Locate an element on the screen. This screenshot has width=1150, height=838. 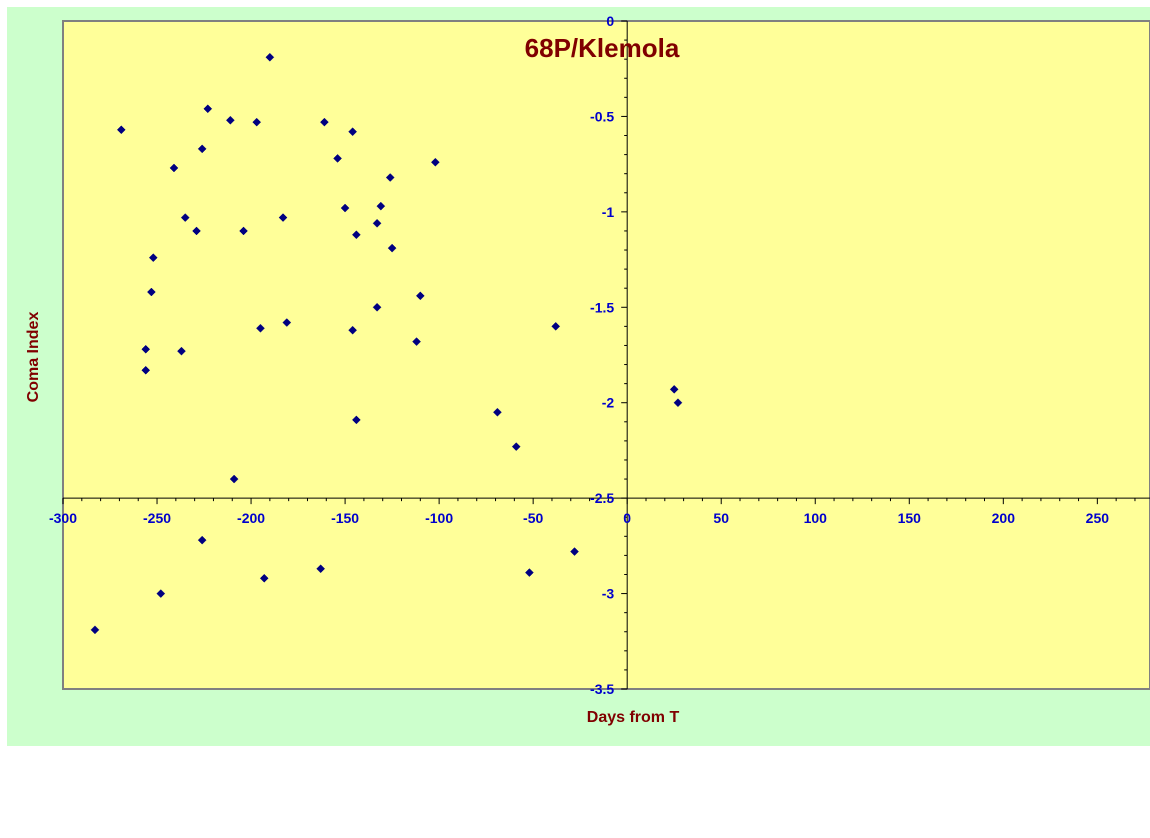
y-axis-title: Coma Index is located at coordinates (33, 357).